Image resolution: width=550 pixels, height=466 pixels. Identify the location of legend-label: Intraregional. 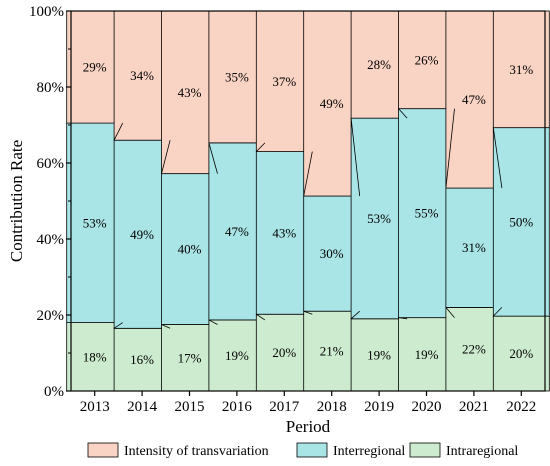
(482, 451).